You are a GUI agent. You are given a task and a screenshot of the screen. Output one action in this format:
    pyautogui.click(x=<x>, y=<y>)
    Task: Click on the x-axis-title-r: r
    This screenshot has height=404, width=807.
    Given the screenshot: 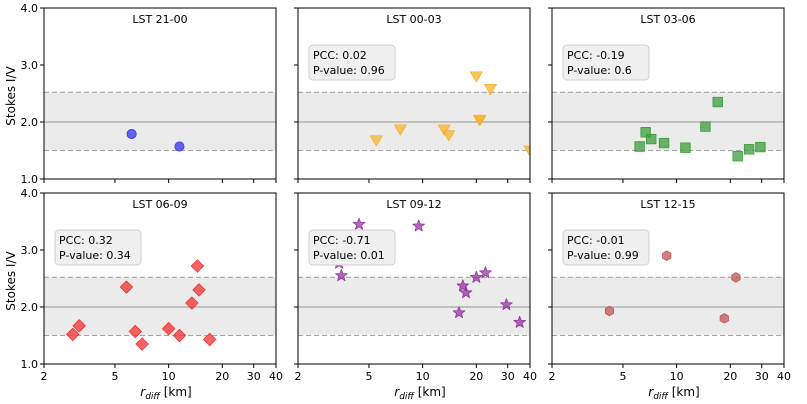 What is the action you would take?
    pyautogui.click(x=397, y=392)
    